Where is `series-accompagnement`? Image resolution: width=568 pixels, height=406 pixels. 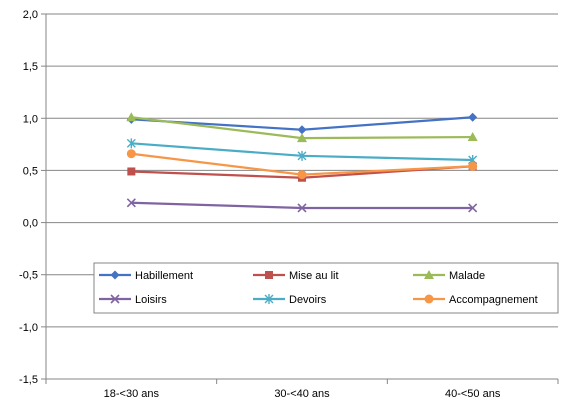 series-accompagnement is located at coordinates (302, 164).